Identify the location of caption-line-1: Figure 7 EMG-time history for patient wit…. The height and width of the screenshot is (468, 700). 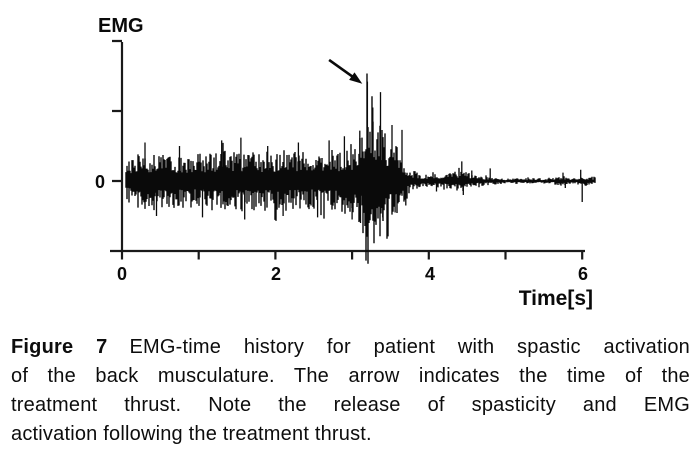
(350, 347).